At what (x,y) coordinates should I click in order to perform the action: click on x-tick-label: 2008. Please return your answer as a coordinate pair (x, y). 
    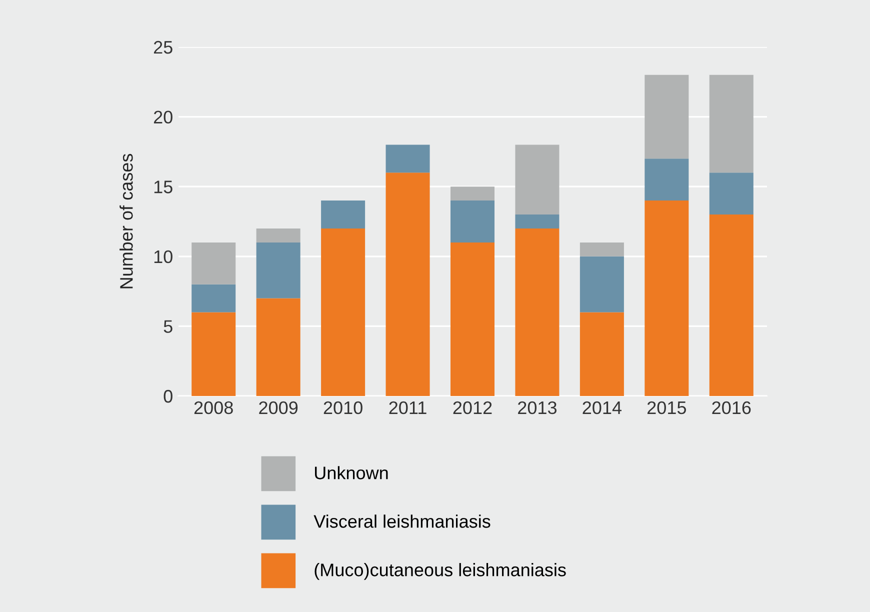
    Looking at the image, I should click on (213, 407).